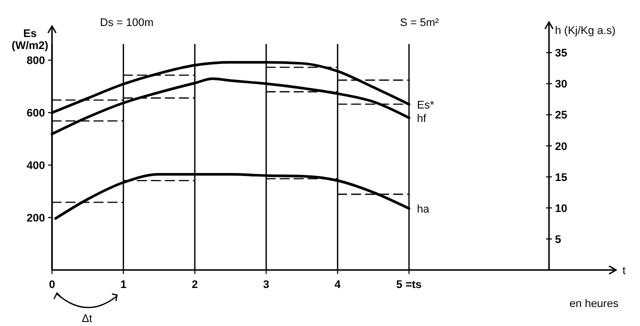 The height and width of the screenshot is (326, 640). I want to click on y2-tick-label: 20, so click(561, 146).